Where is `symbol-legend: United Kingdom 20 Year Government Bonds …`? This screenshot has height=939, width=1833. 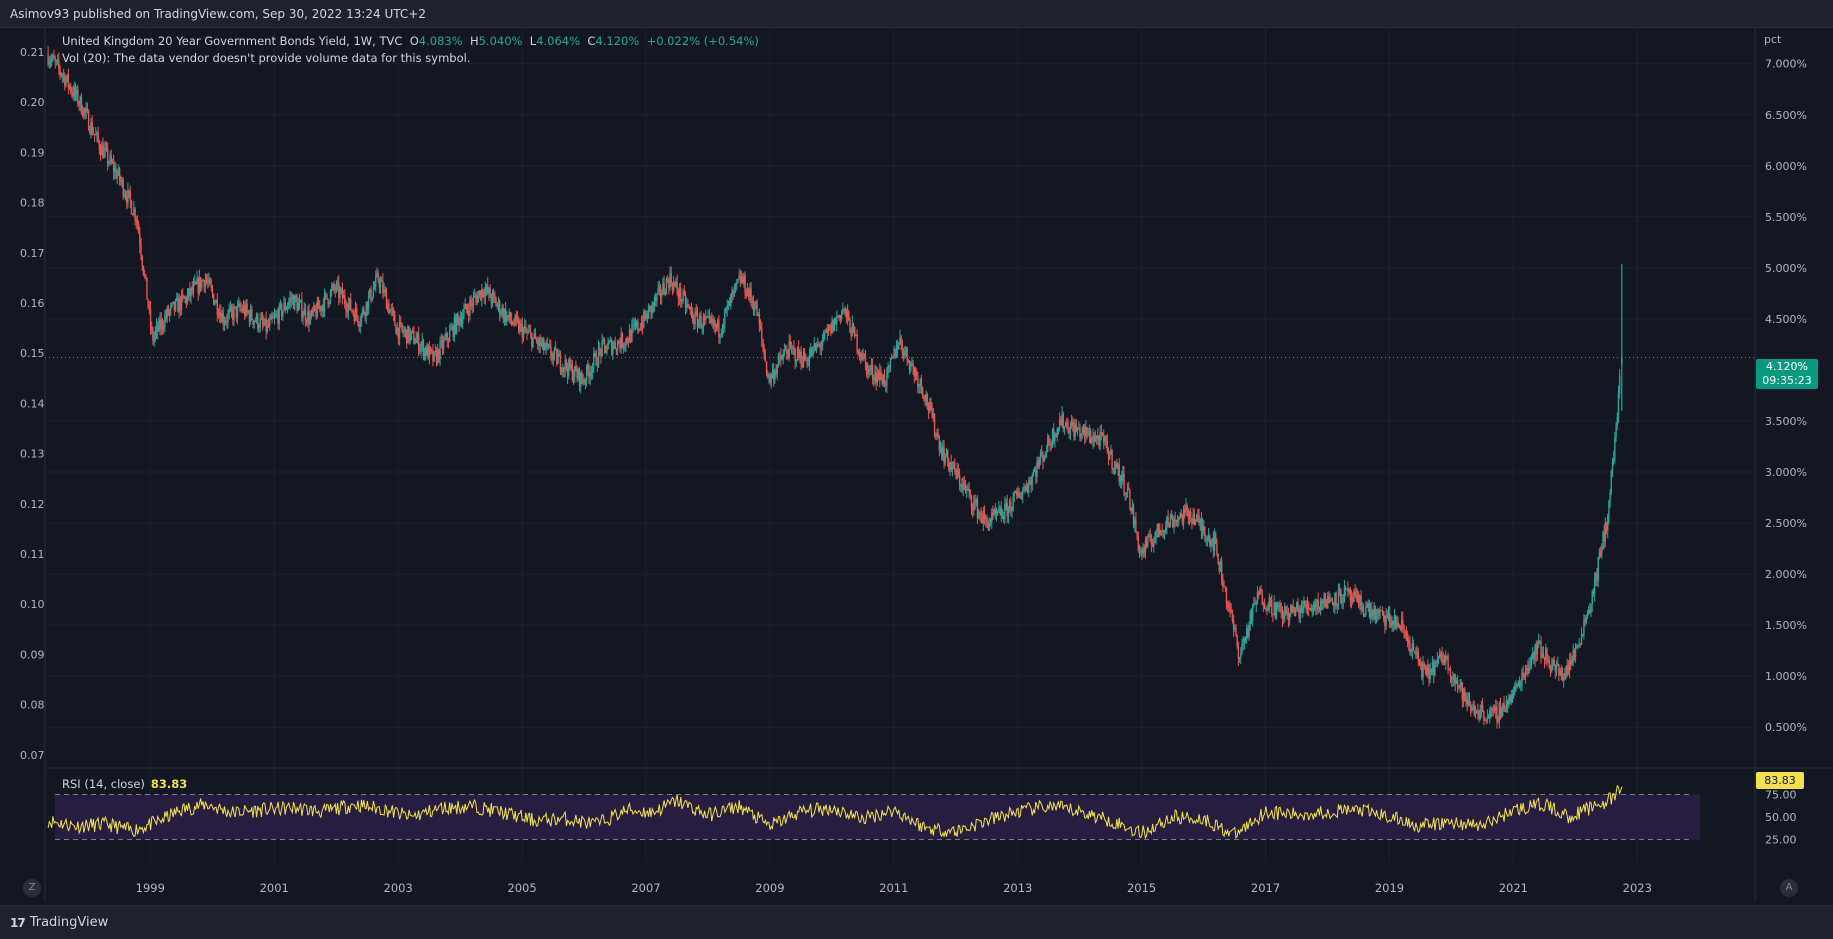 symbol-legend: United Kingdom 20 Year Government Bonds … is located at coordinates (410, 41).